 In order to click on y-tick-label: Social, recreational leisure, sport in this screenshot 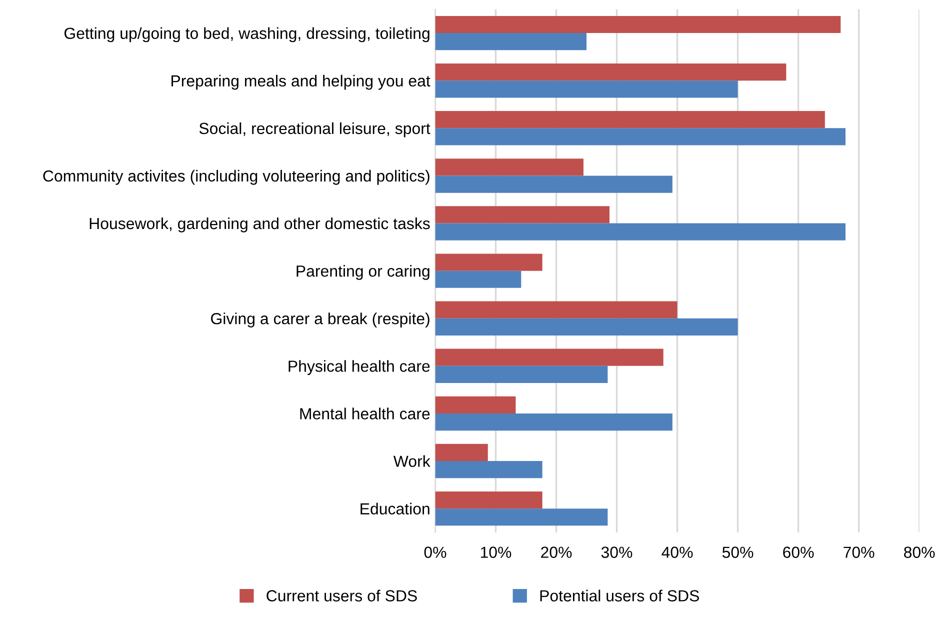, I will do `click(314, 130)`.